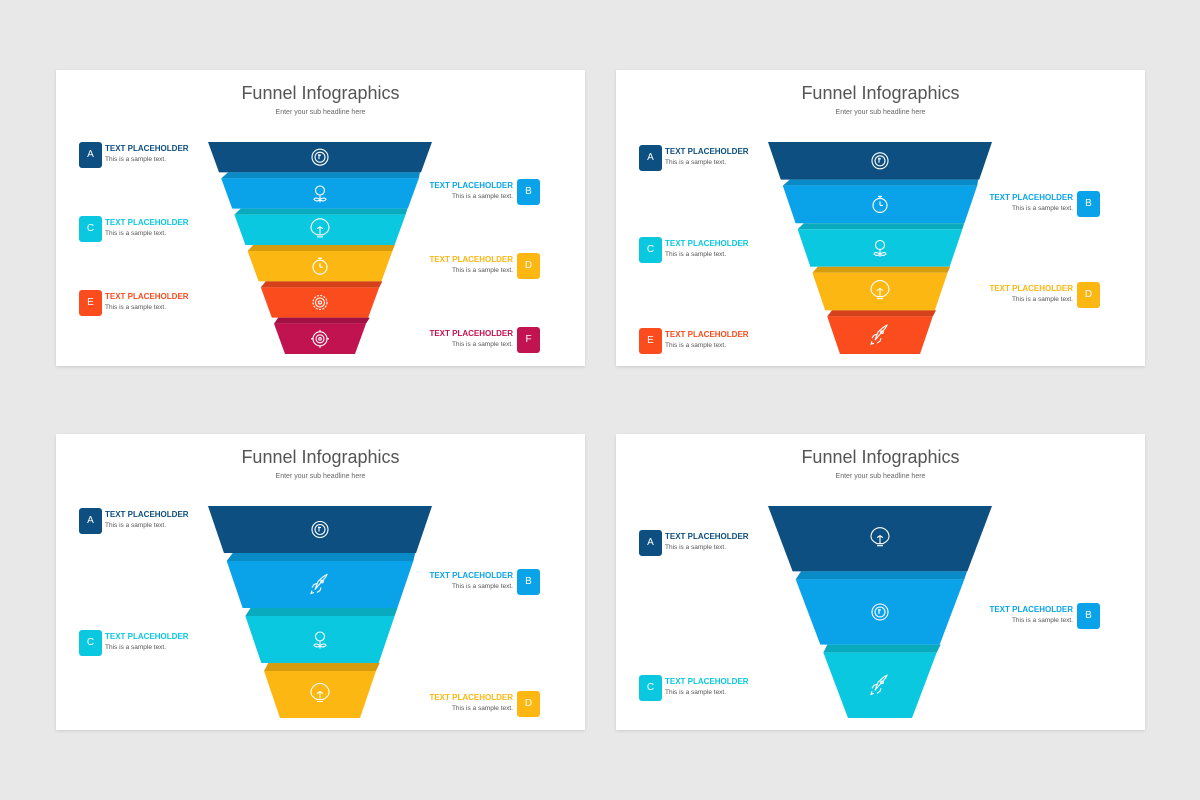  I want to click on letter-badge: E, so click(650, 341).